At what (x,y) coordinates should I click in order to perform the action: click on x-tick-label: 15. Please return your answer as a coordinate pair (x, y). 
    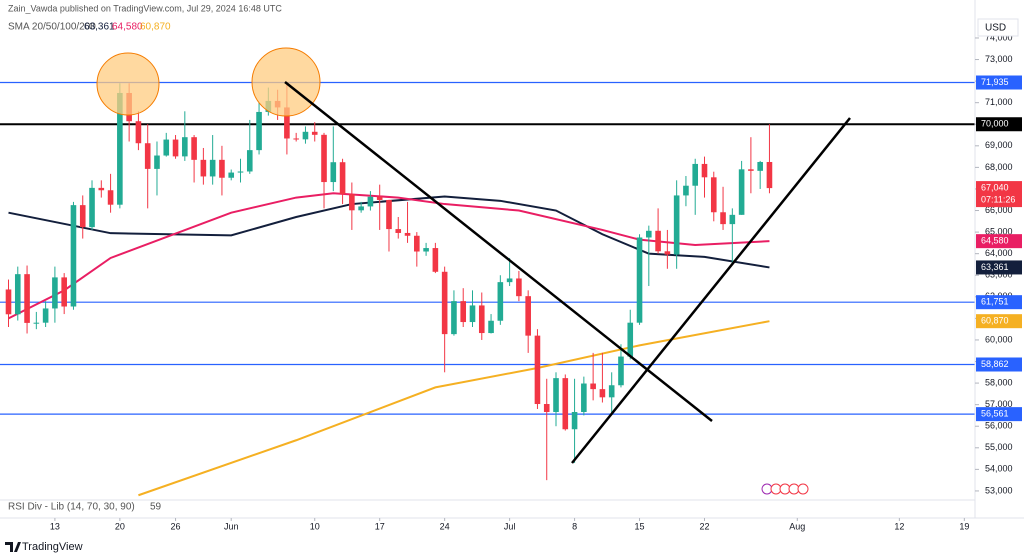
    Looking at the image, I should click on (640, 526).